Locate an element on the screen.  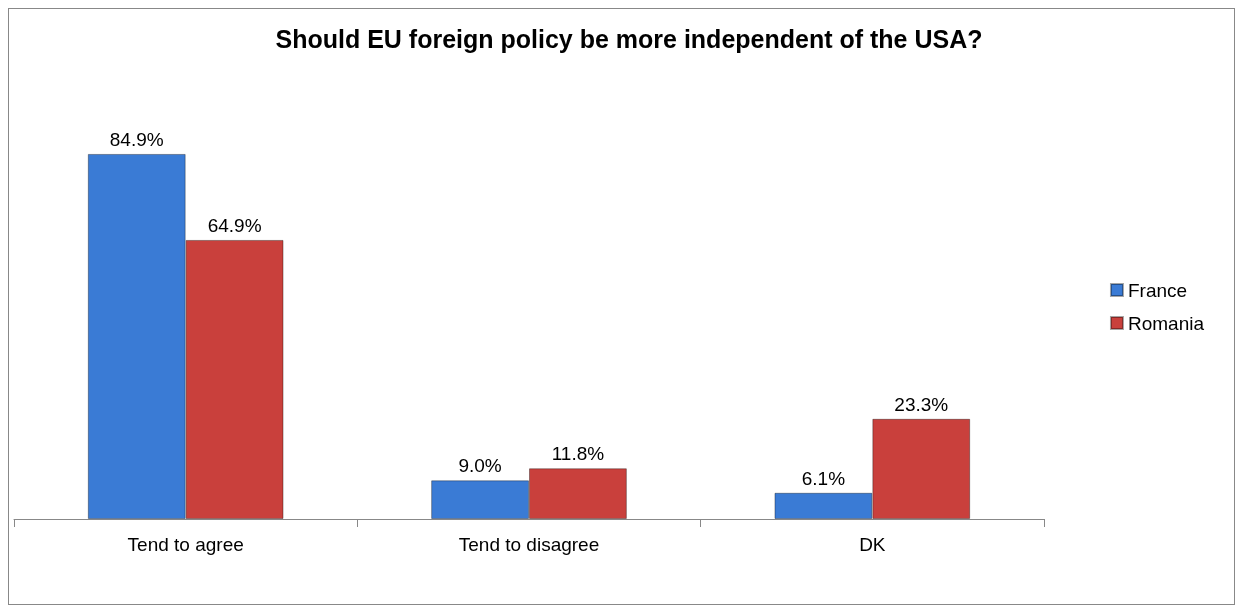
chart-title: Should EU foreign policy be more independent of the USA? is located at coordinates (629, 38).